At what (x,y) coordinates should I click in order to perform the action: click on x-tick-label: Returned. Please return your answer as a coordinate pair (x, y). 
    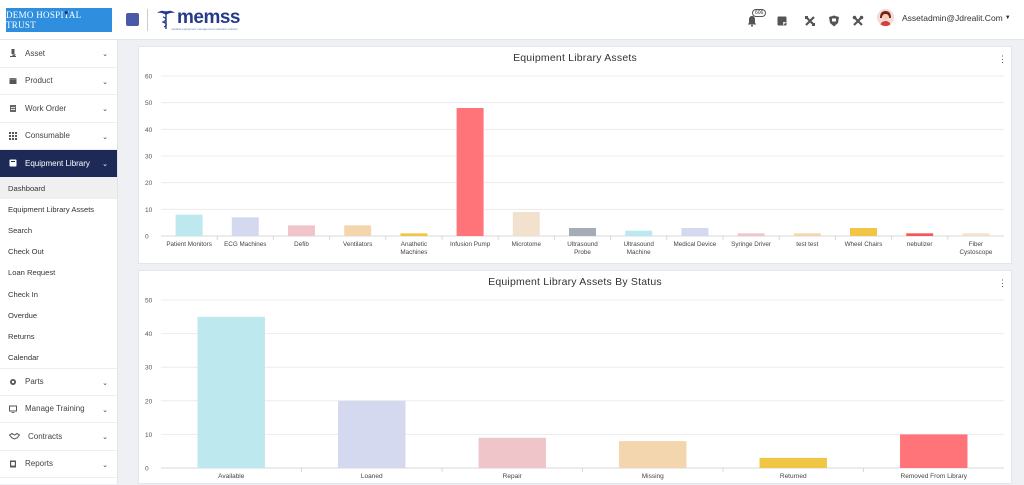
    Looking at the image, I should click on (793, 476).